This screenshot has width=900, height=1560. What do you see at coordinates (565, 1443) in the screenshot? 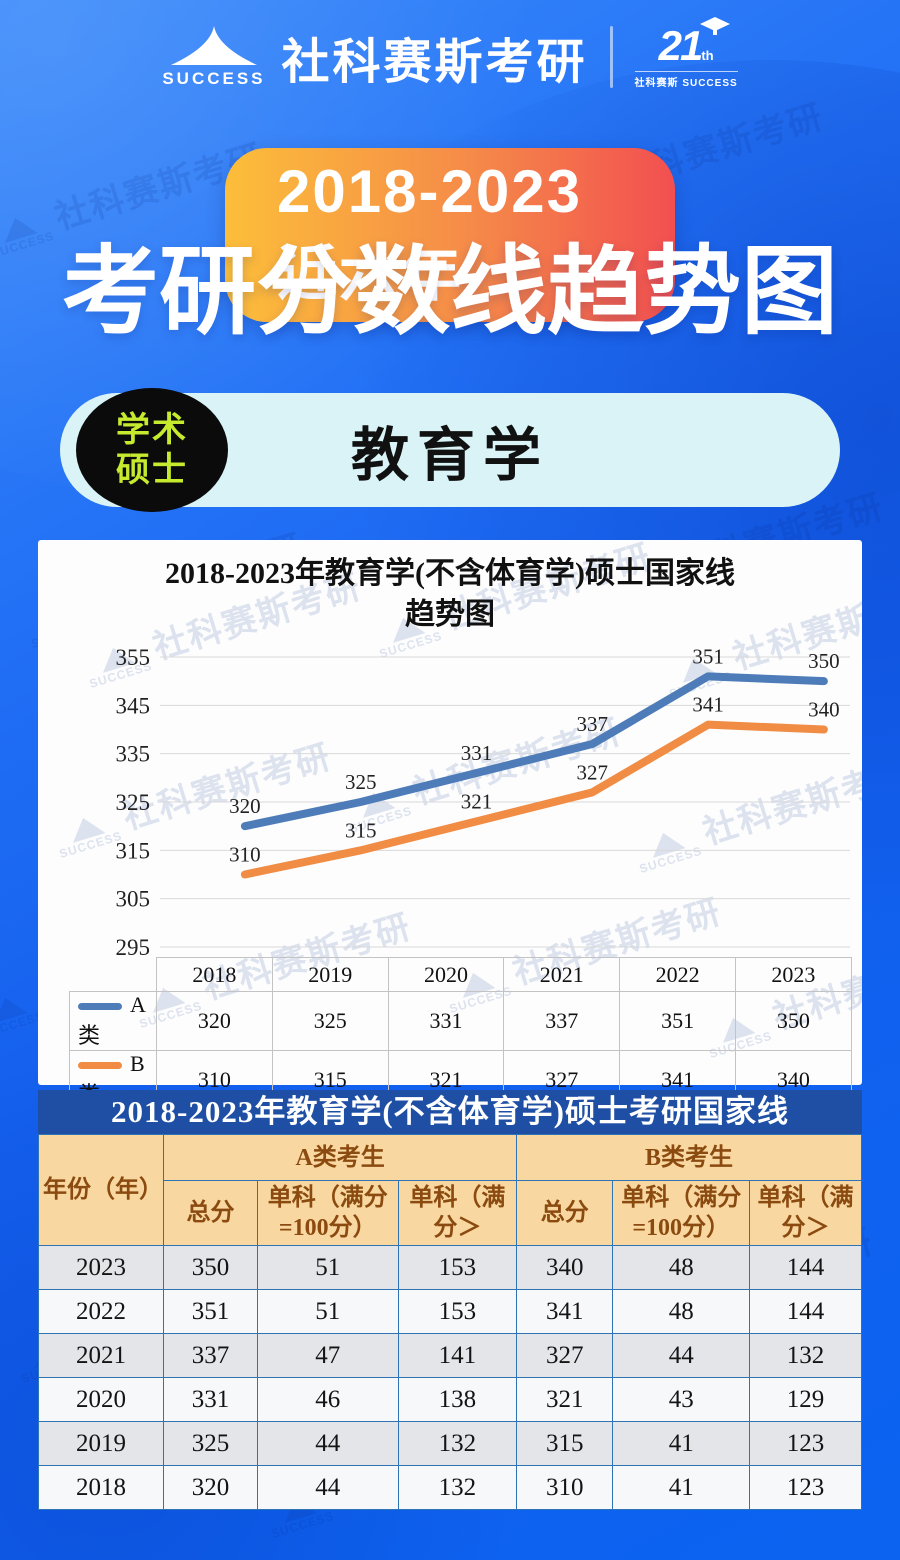
I see `score-cell: 315` at bounding box center [565, 1443].